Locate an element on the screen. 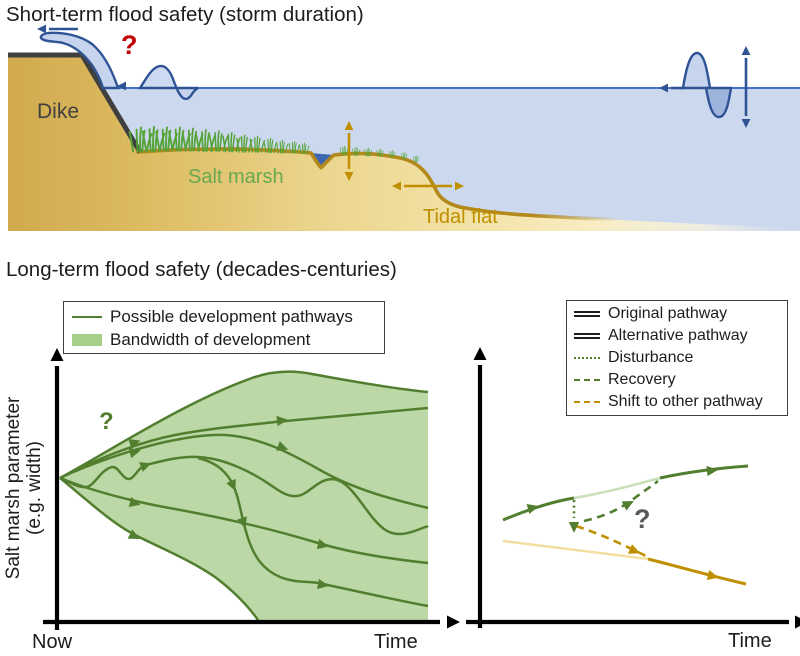  legend-item-shift: Shift to other pathway is located at coordinates (677, 402).